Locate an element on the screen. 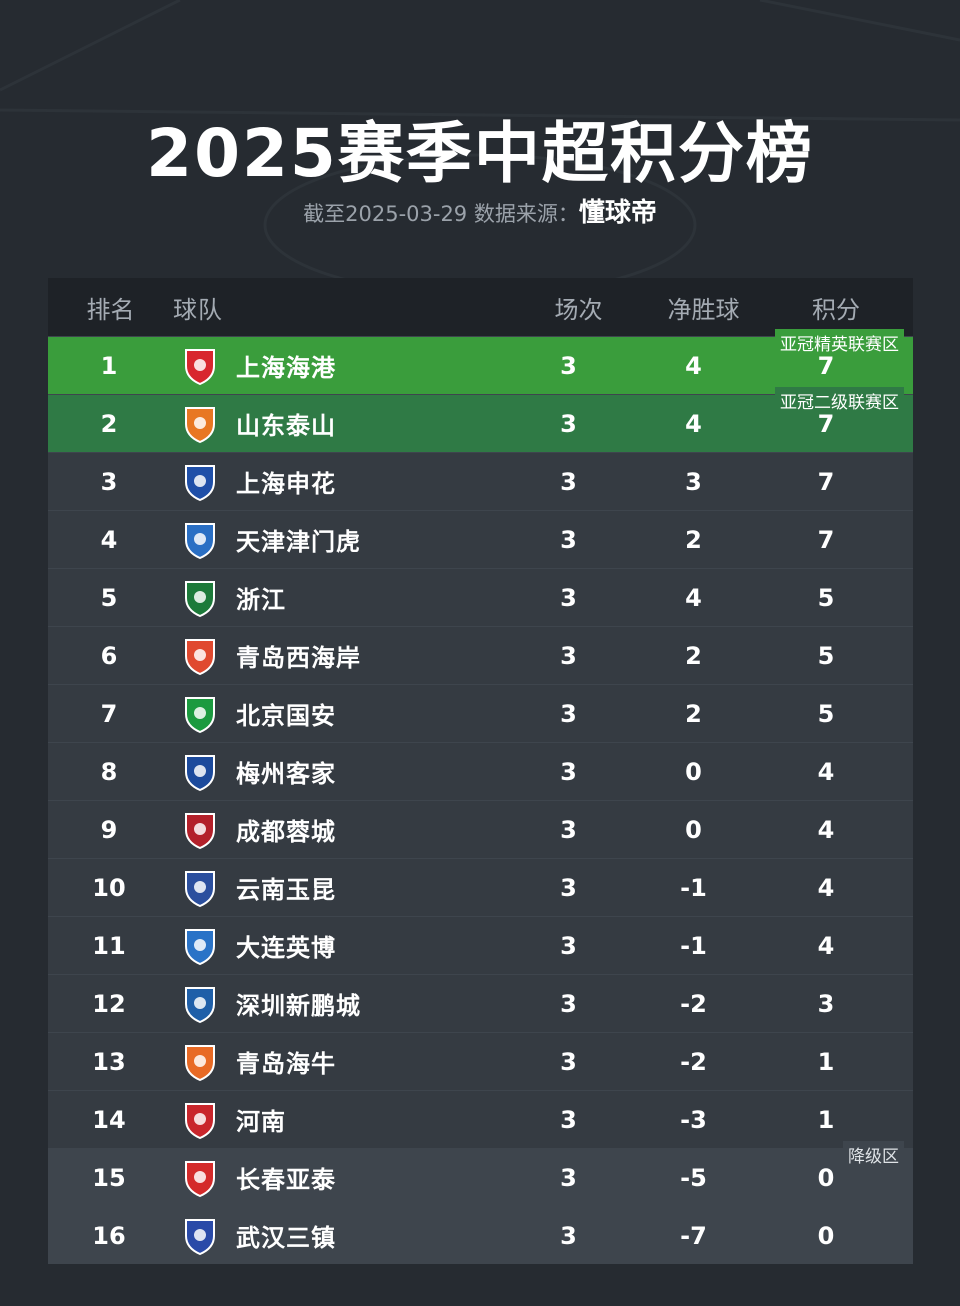 The width and height of the screenshot is (960, 1306). changchun-yatai-crest-icon is located at coordinates (200, 1178).